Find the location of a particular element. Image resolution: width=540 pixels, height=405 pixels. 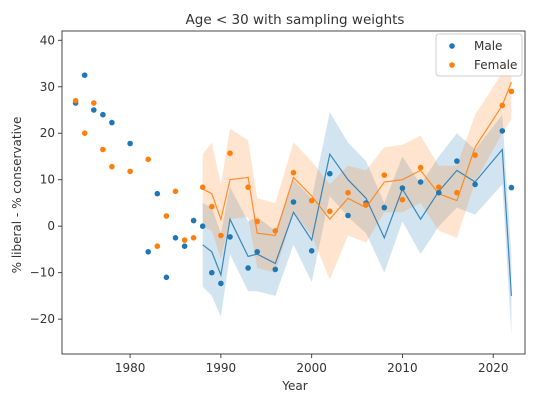

legend: Male Female is located at coordinates (479, 55).